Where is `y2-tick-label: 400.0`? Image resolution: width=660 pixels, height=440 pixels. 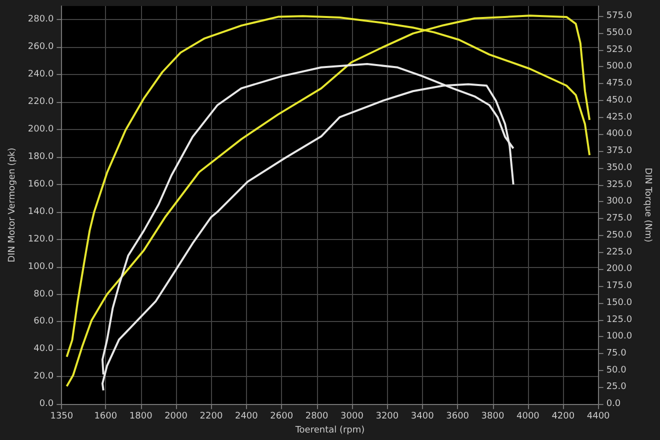
y2-tick-label: 400.0 is located at coordinates (619, 134).